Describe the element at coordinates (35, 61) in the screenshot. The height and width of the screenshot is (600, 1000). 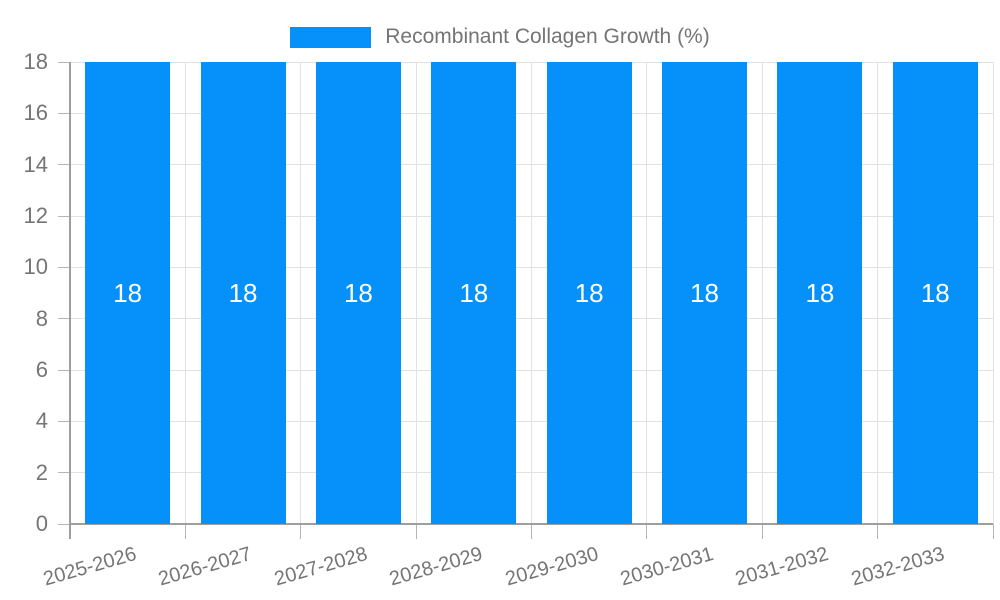
I see `y-axis-tick-label: 18` at that location.